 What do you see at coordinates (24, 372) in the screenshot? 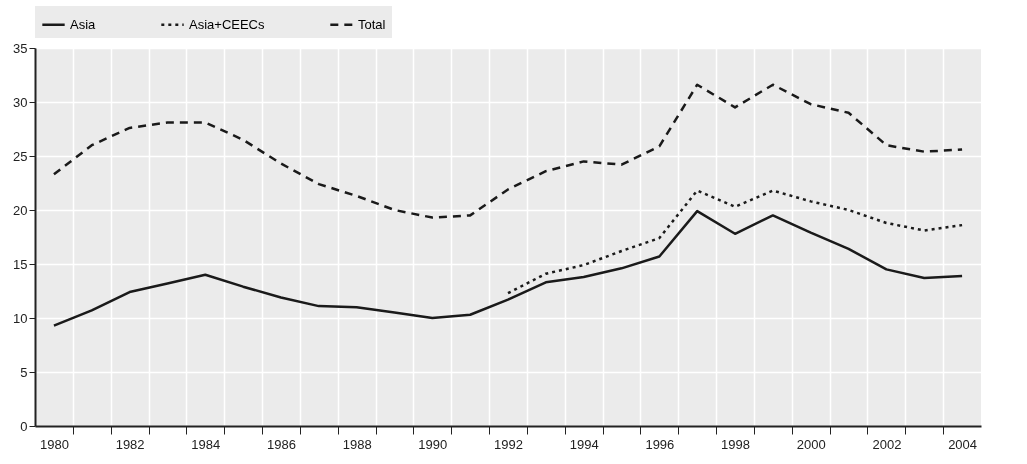
I see `y-tick-label: 5` at bounding box center [24, 372].